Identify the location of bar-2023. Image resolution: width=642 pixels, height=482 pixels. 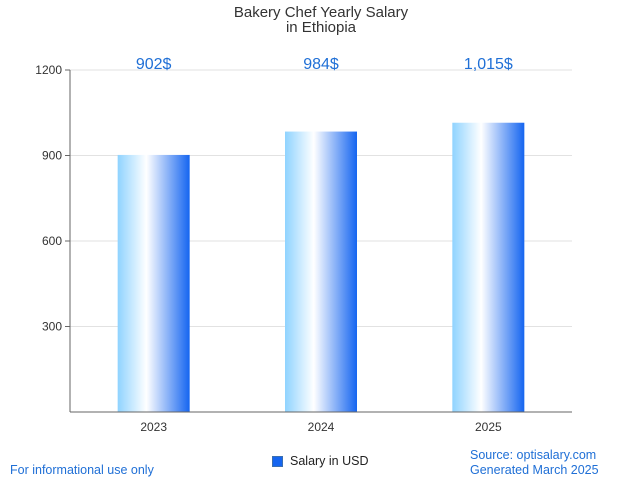
(153, 283).